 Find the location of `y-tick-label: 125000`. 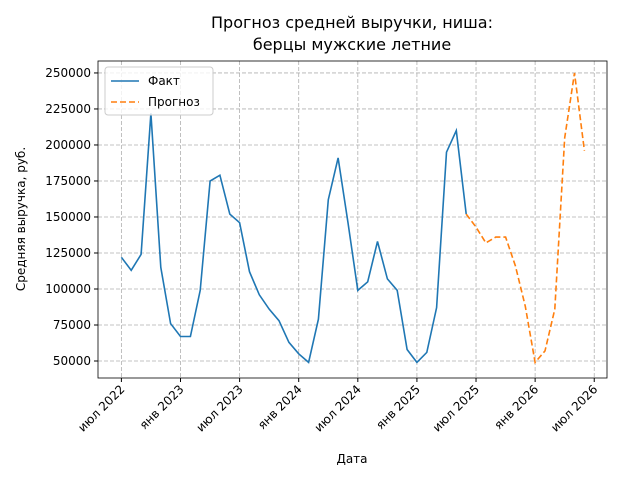

y-tick-label: 125000 is located at coordinates (68, 253).